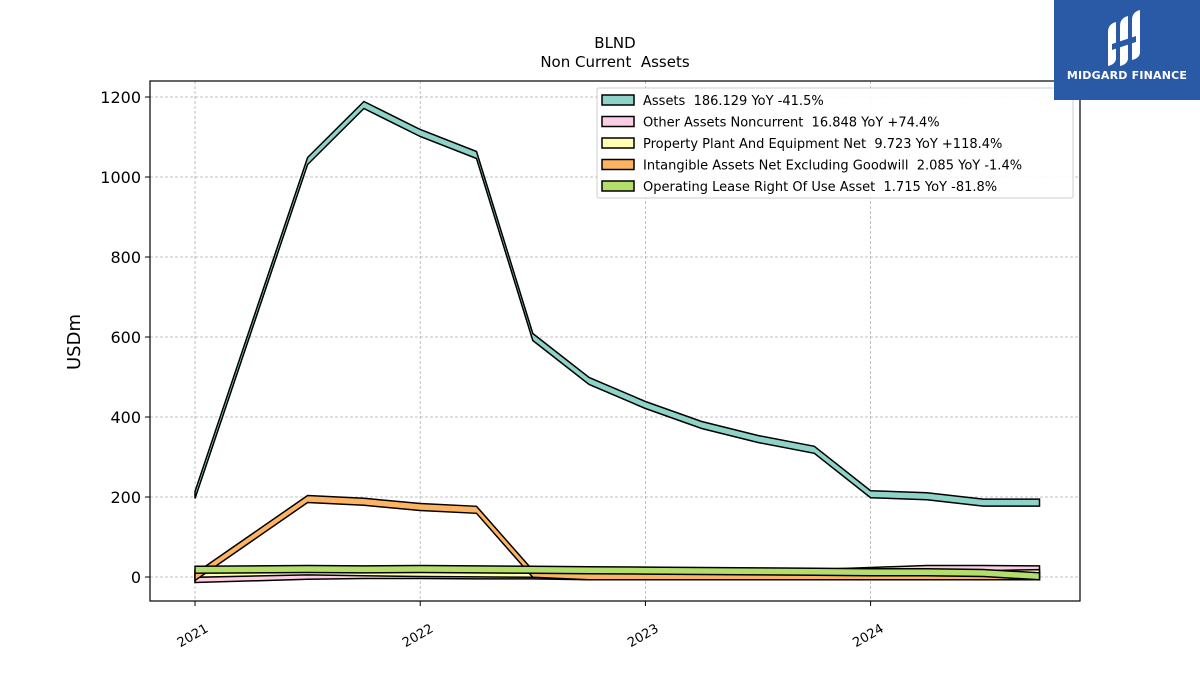 This screenshot has height=675, width=1200. What do you see at coordinates (418, 636) in the screenshot?
I see `x-tick-label: 2022` at bounding box center [418, 636].